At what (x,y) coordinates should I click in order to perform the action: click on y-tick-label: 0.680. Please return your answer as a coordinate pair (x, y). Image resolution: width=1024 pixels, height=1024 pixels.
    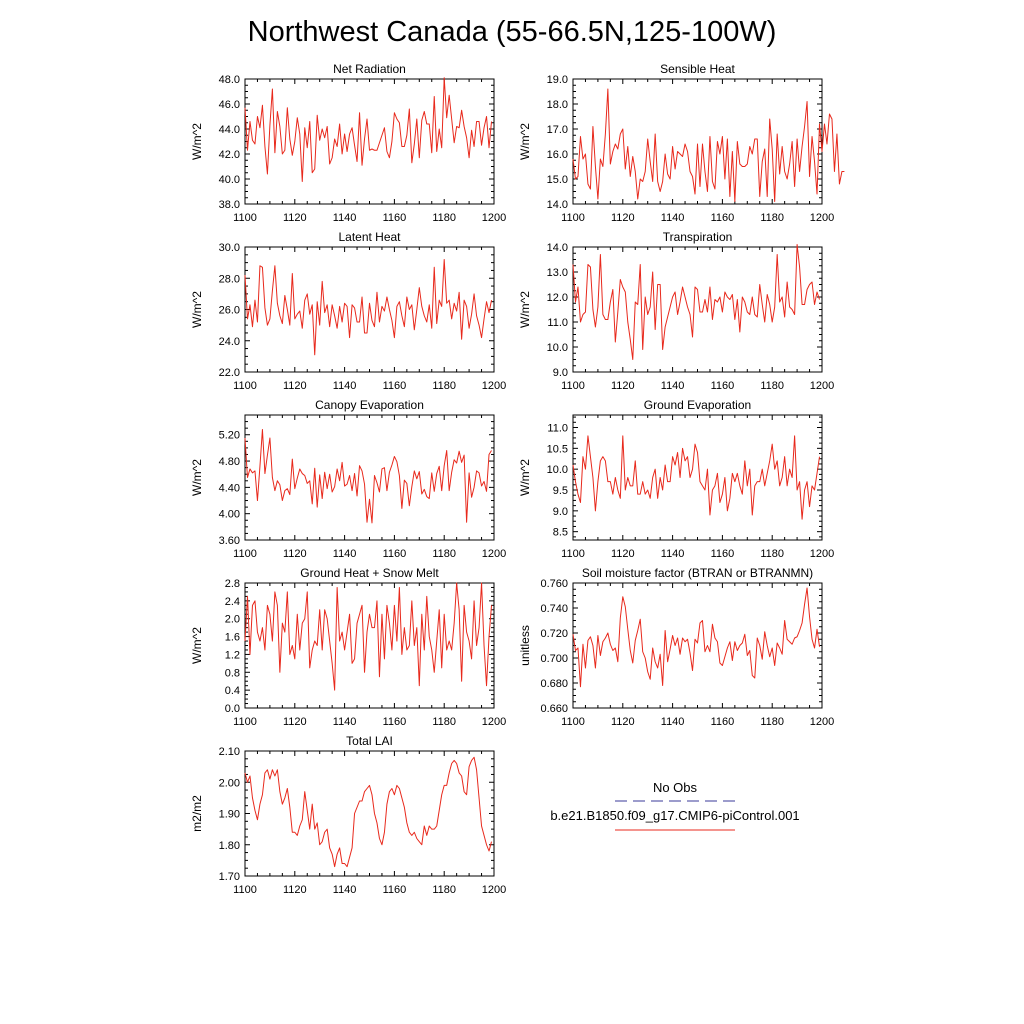
    Looking at the image, I should click on (554, 684).